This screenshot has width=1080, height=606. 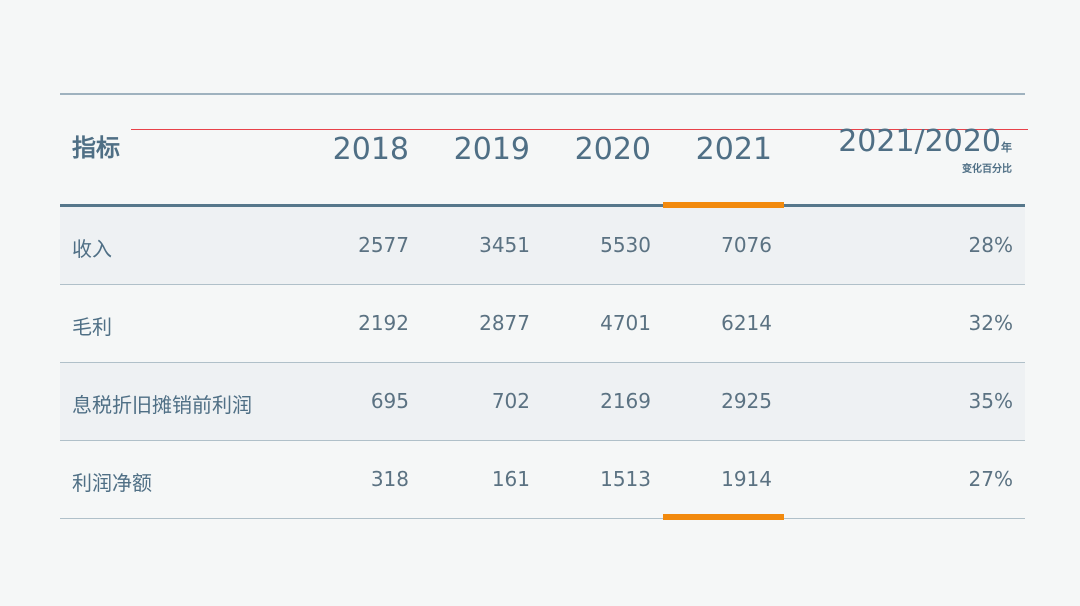 I want to click on cell: 2169, so click(x=625, y=401).